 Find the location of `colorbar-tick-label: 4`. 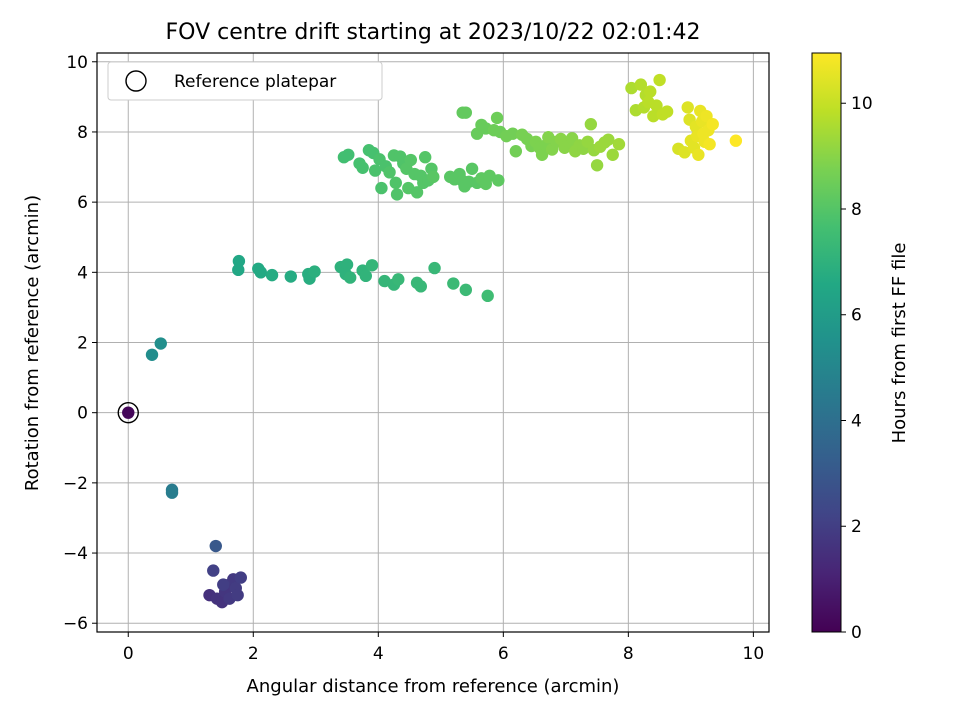

colorbar-tick-label: 4 is located at coordinates (856, 421).